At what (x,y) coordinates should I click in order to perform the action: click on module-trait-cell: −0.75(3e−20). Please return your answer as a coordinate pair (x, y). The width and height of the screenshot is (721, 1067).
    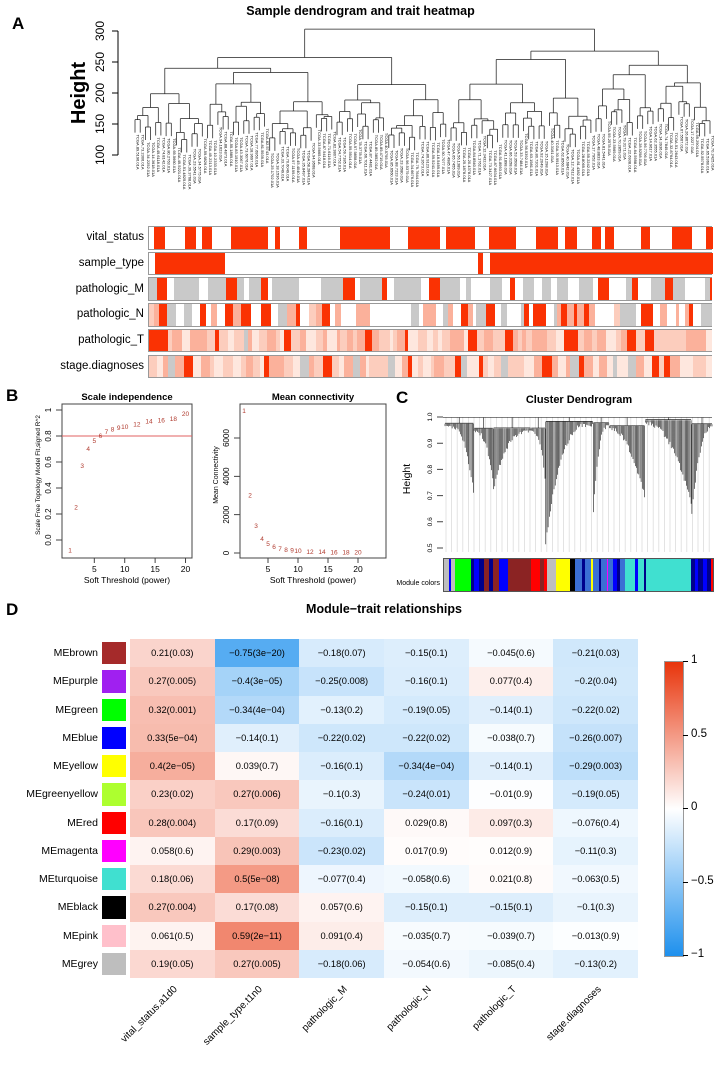
    Looking at the image, I should click on (257, 653).